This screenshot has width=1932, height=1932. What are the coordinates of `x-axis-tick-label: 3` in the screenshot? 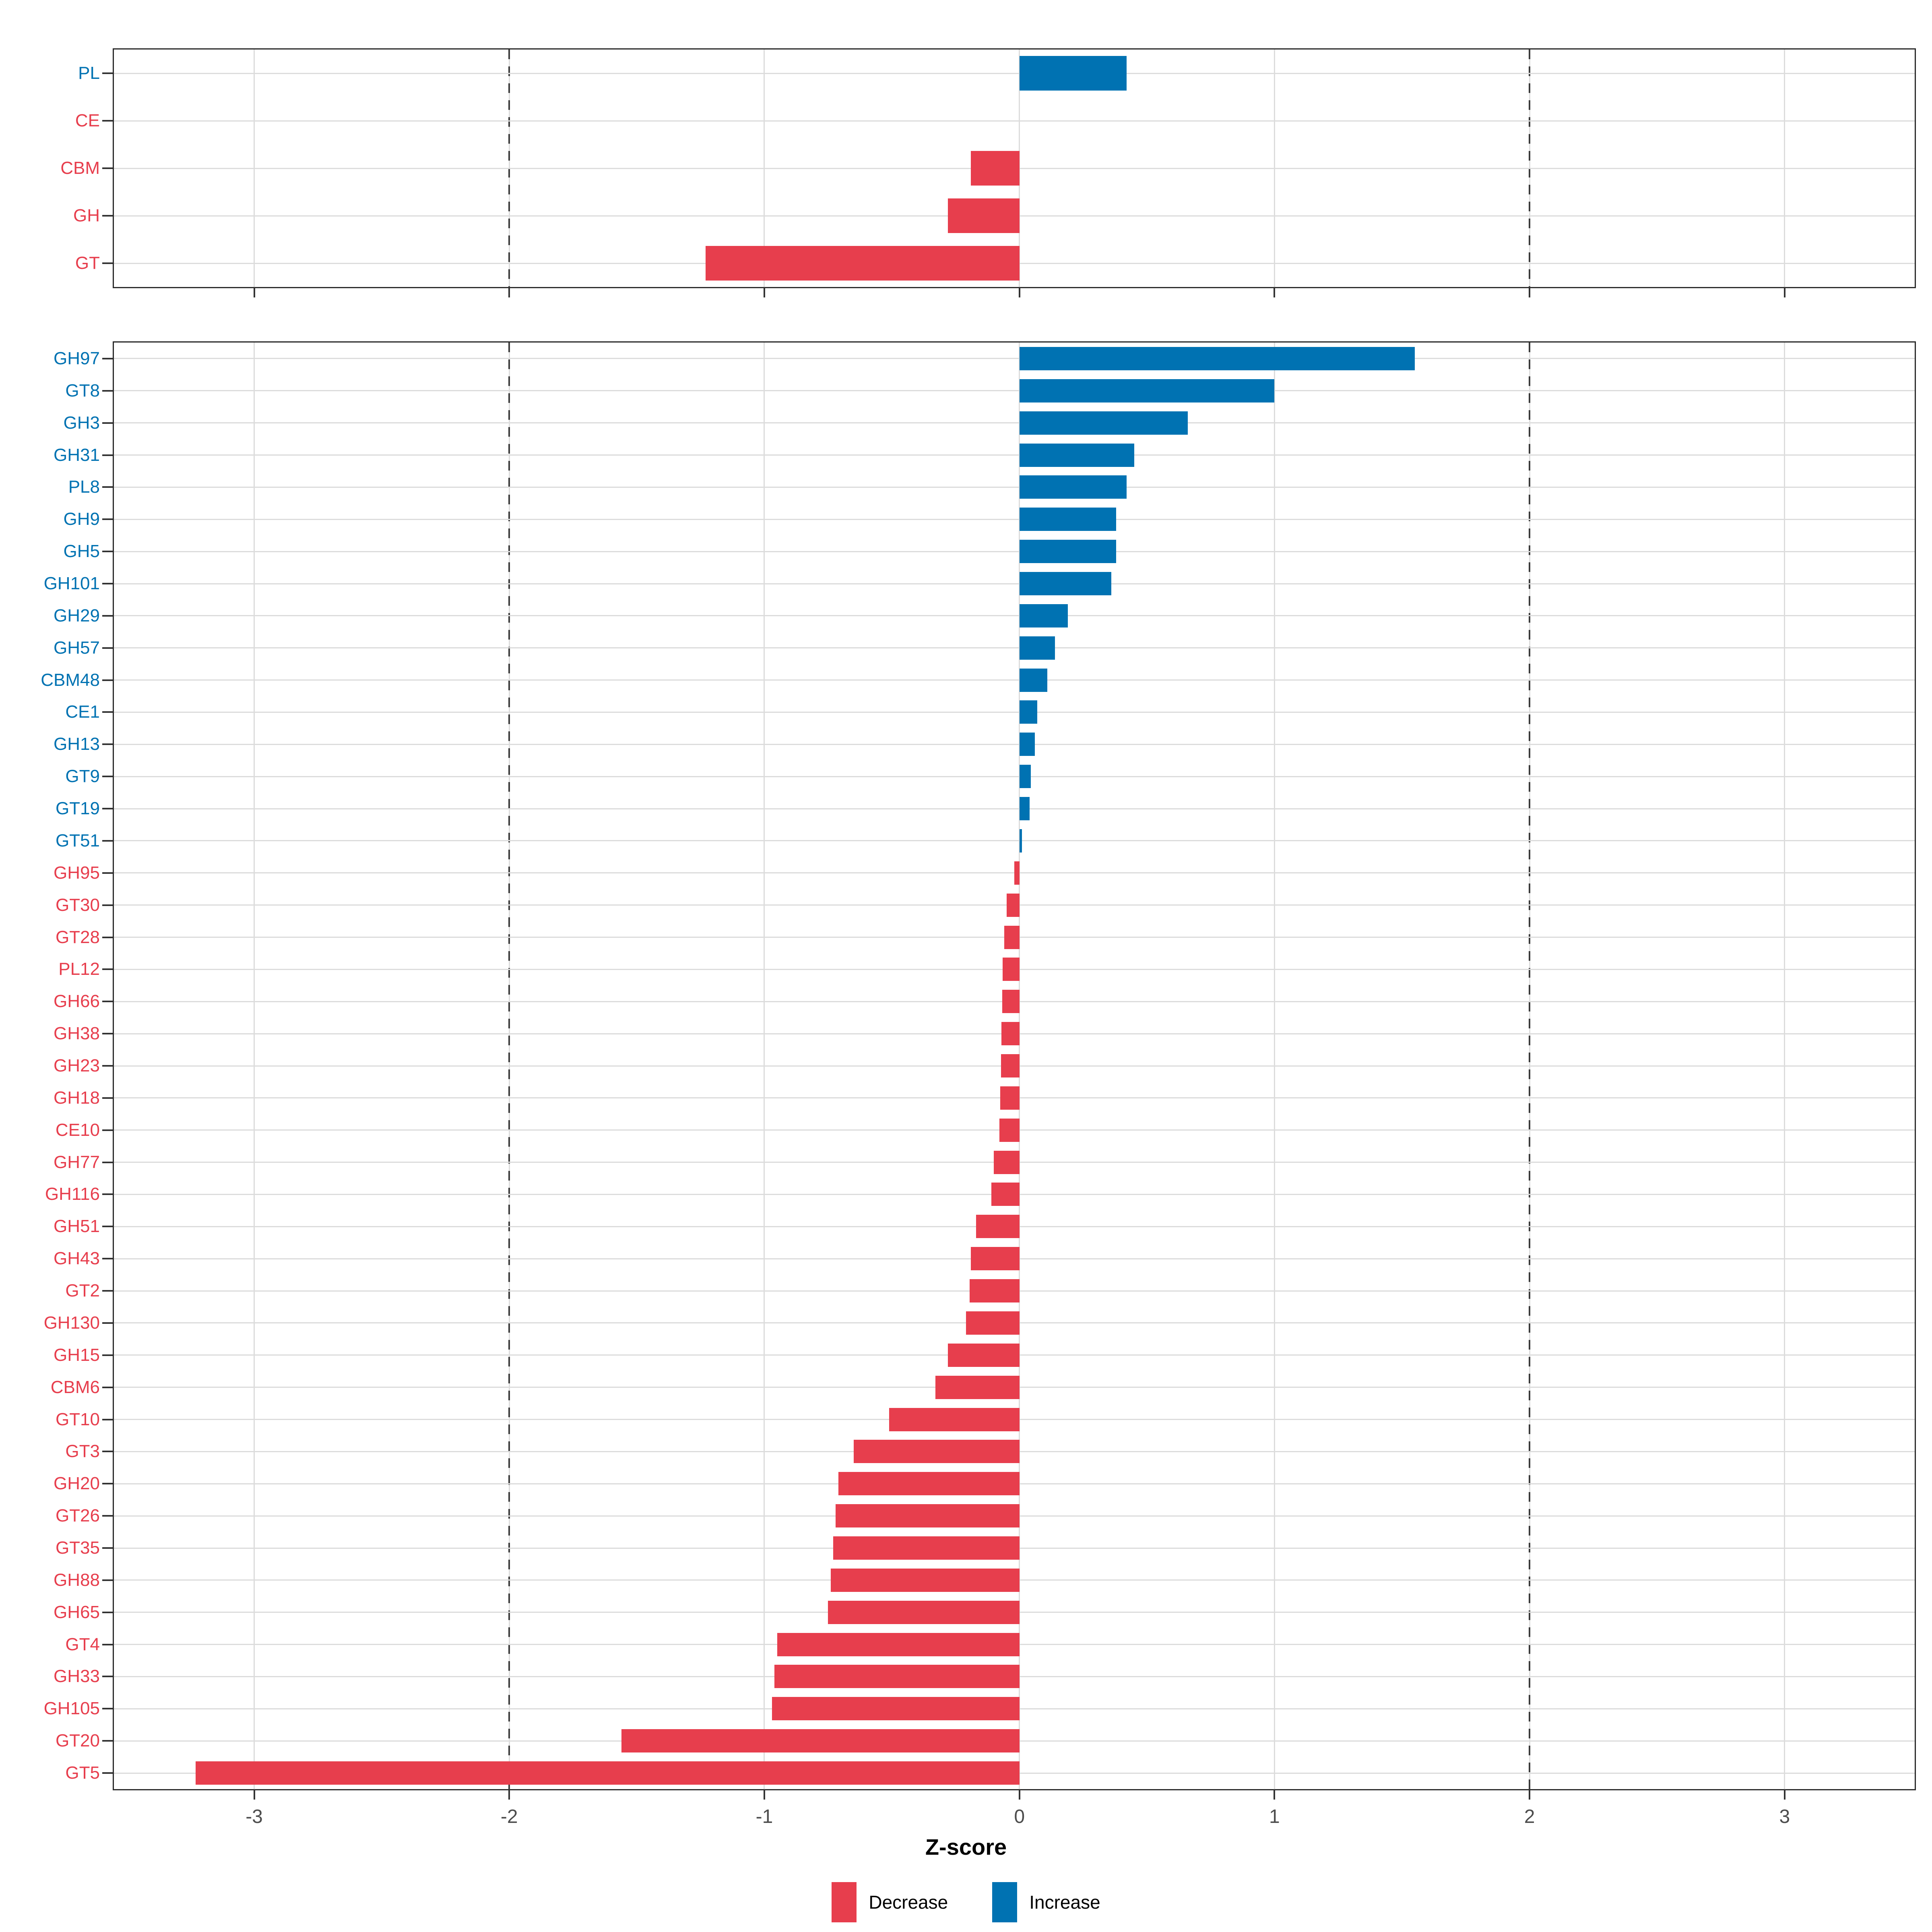 It's located at (1784, 1816).